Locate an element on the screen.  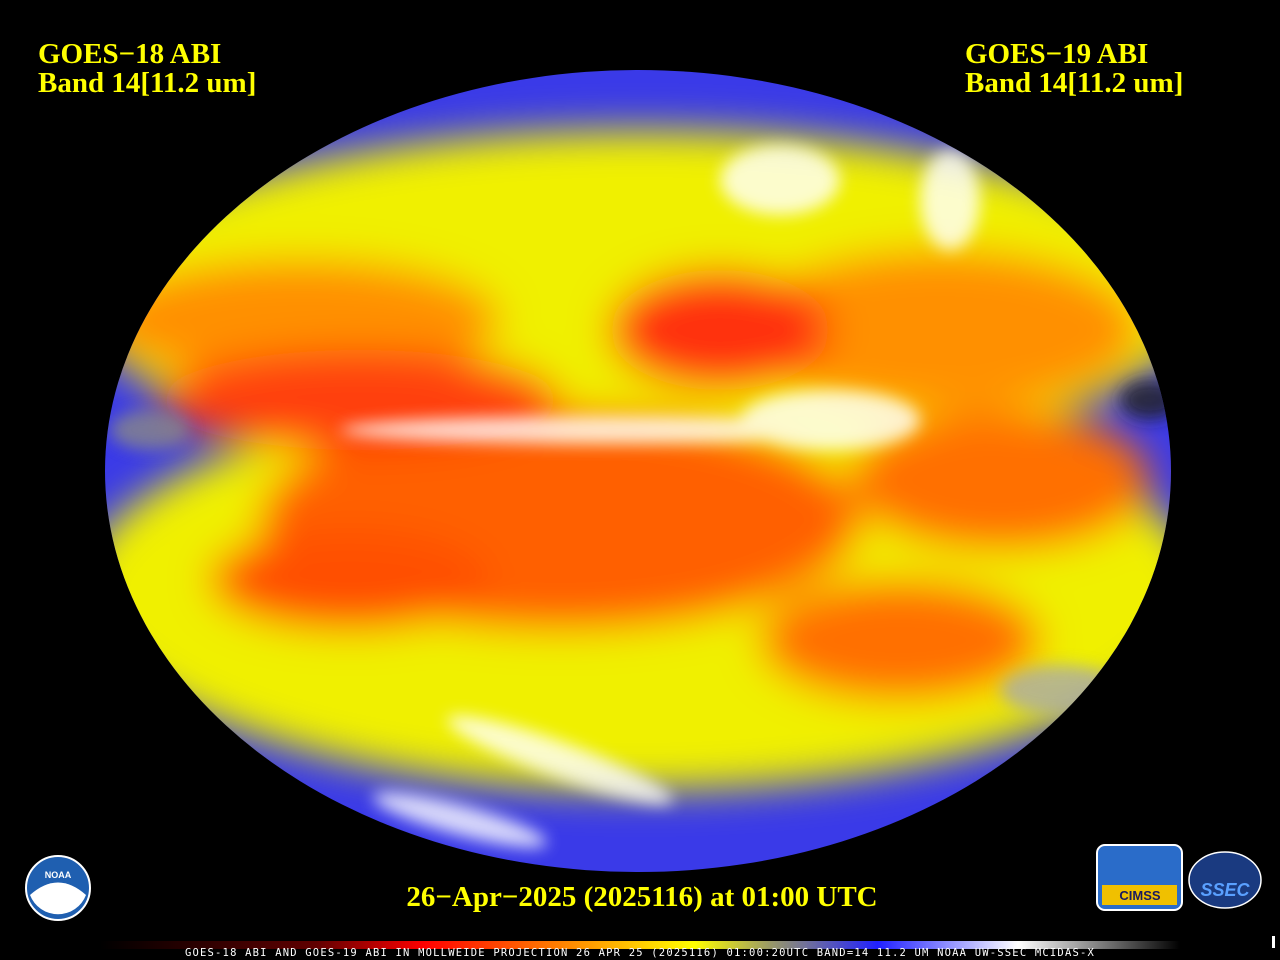
noaa-logo: NOAA is located at coordinates (58, 888).